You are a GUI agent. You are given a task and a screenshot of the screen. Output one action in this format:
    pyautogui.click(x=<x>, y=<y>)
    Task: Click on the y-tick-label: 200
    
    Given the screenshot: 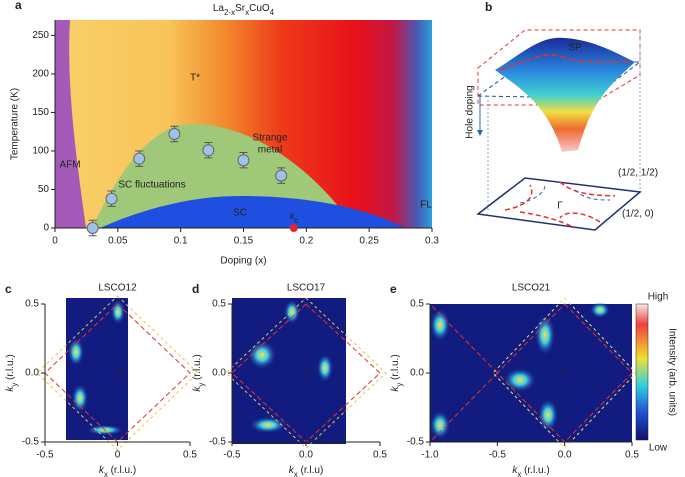 What is the action you would take?
    pyautogui.click(x=40, y=74)
    